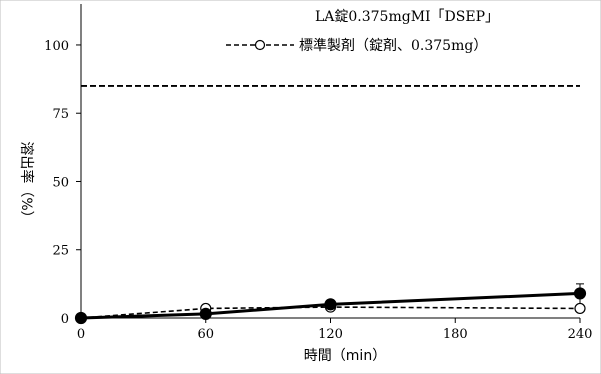 The width and height of the screenshot is (601, 374). I want to click on y-tick-label: 75, so click(60, 114).